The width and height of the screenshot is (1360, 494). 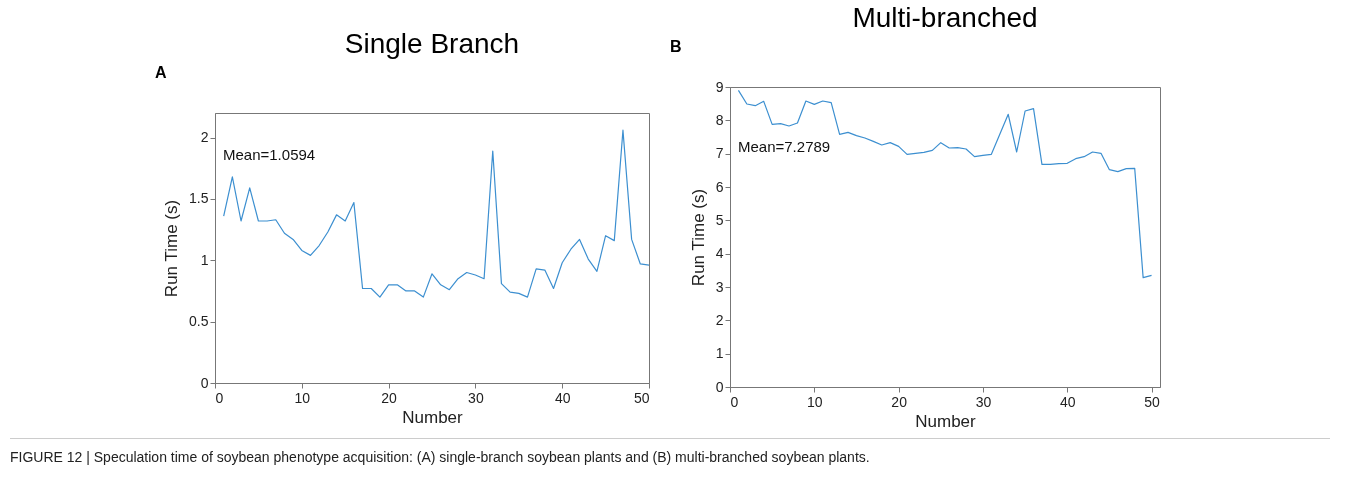 What do you see at coordinates (719, 153) in the screenshot?
I see `y-tick-label: 7` at bounding box center [719, 153].